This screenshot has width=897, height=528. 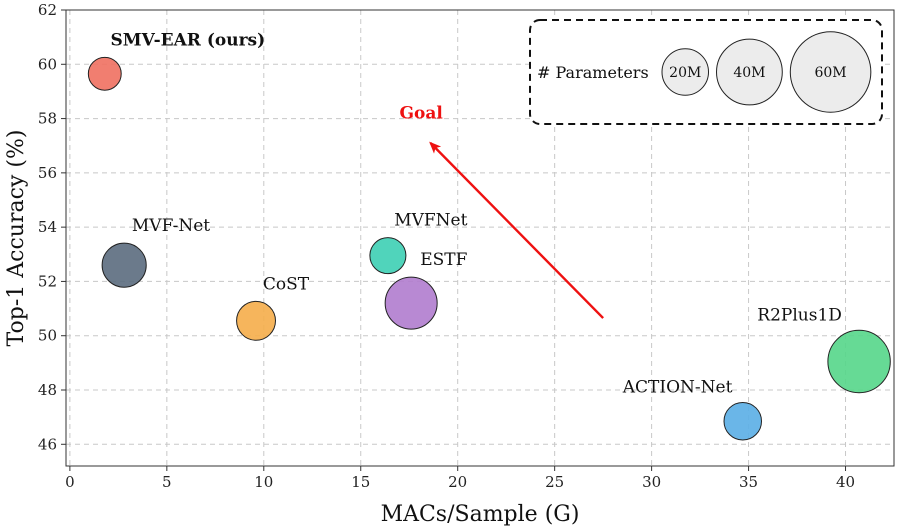 What do you see at coordinates (286, 284) in the screenshot?
I see `label-cost: CoST` at bounding box center [286, 284].